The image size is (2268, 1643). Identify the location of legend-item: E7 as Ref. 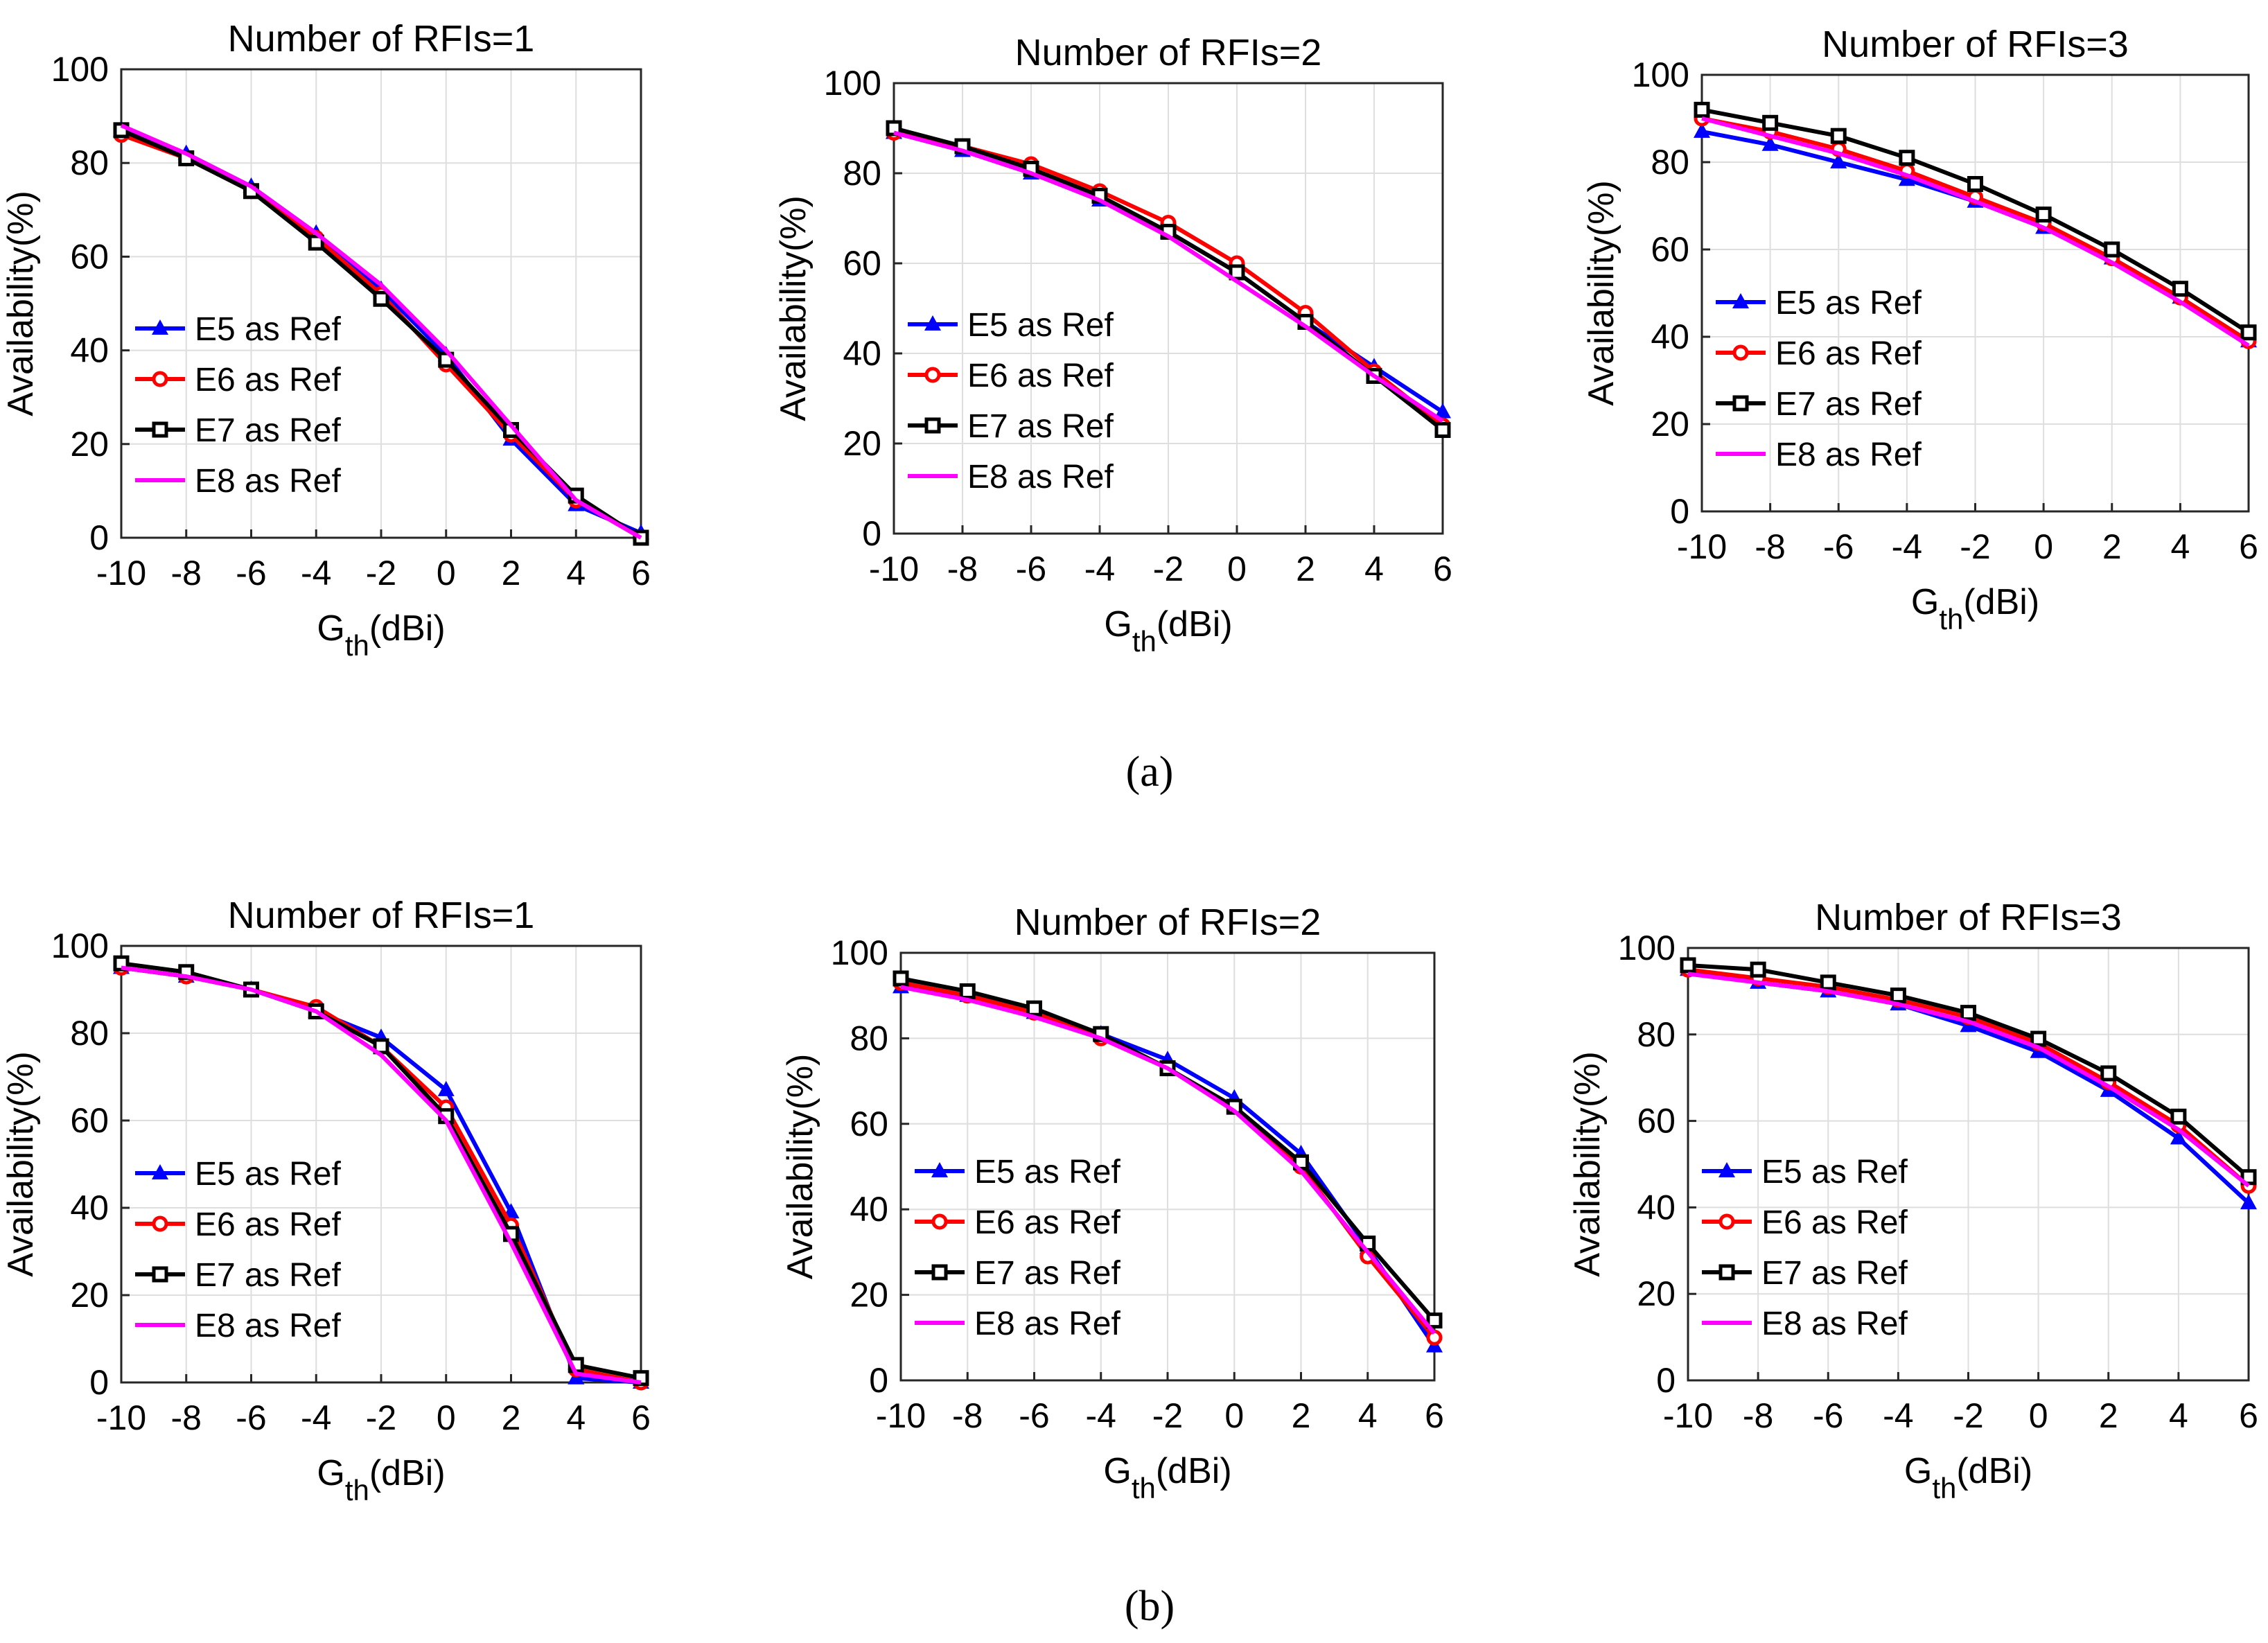
(1011, 426).